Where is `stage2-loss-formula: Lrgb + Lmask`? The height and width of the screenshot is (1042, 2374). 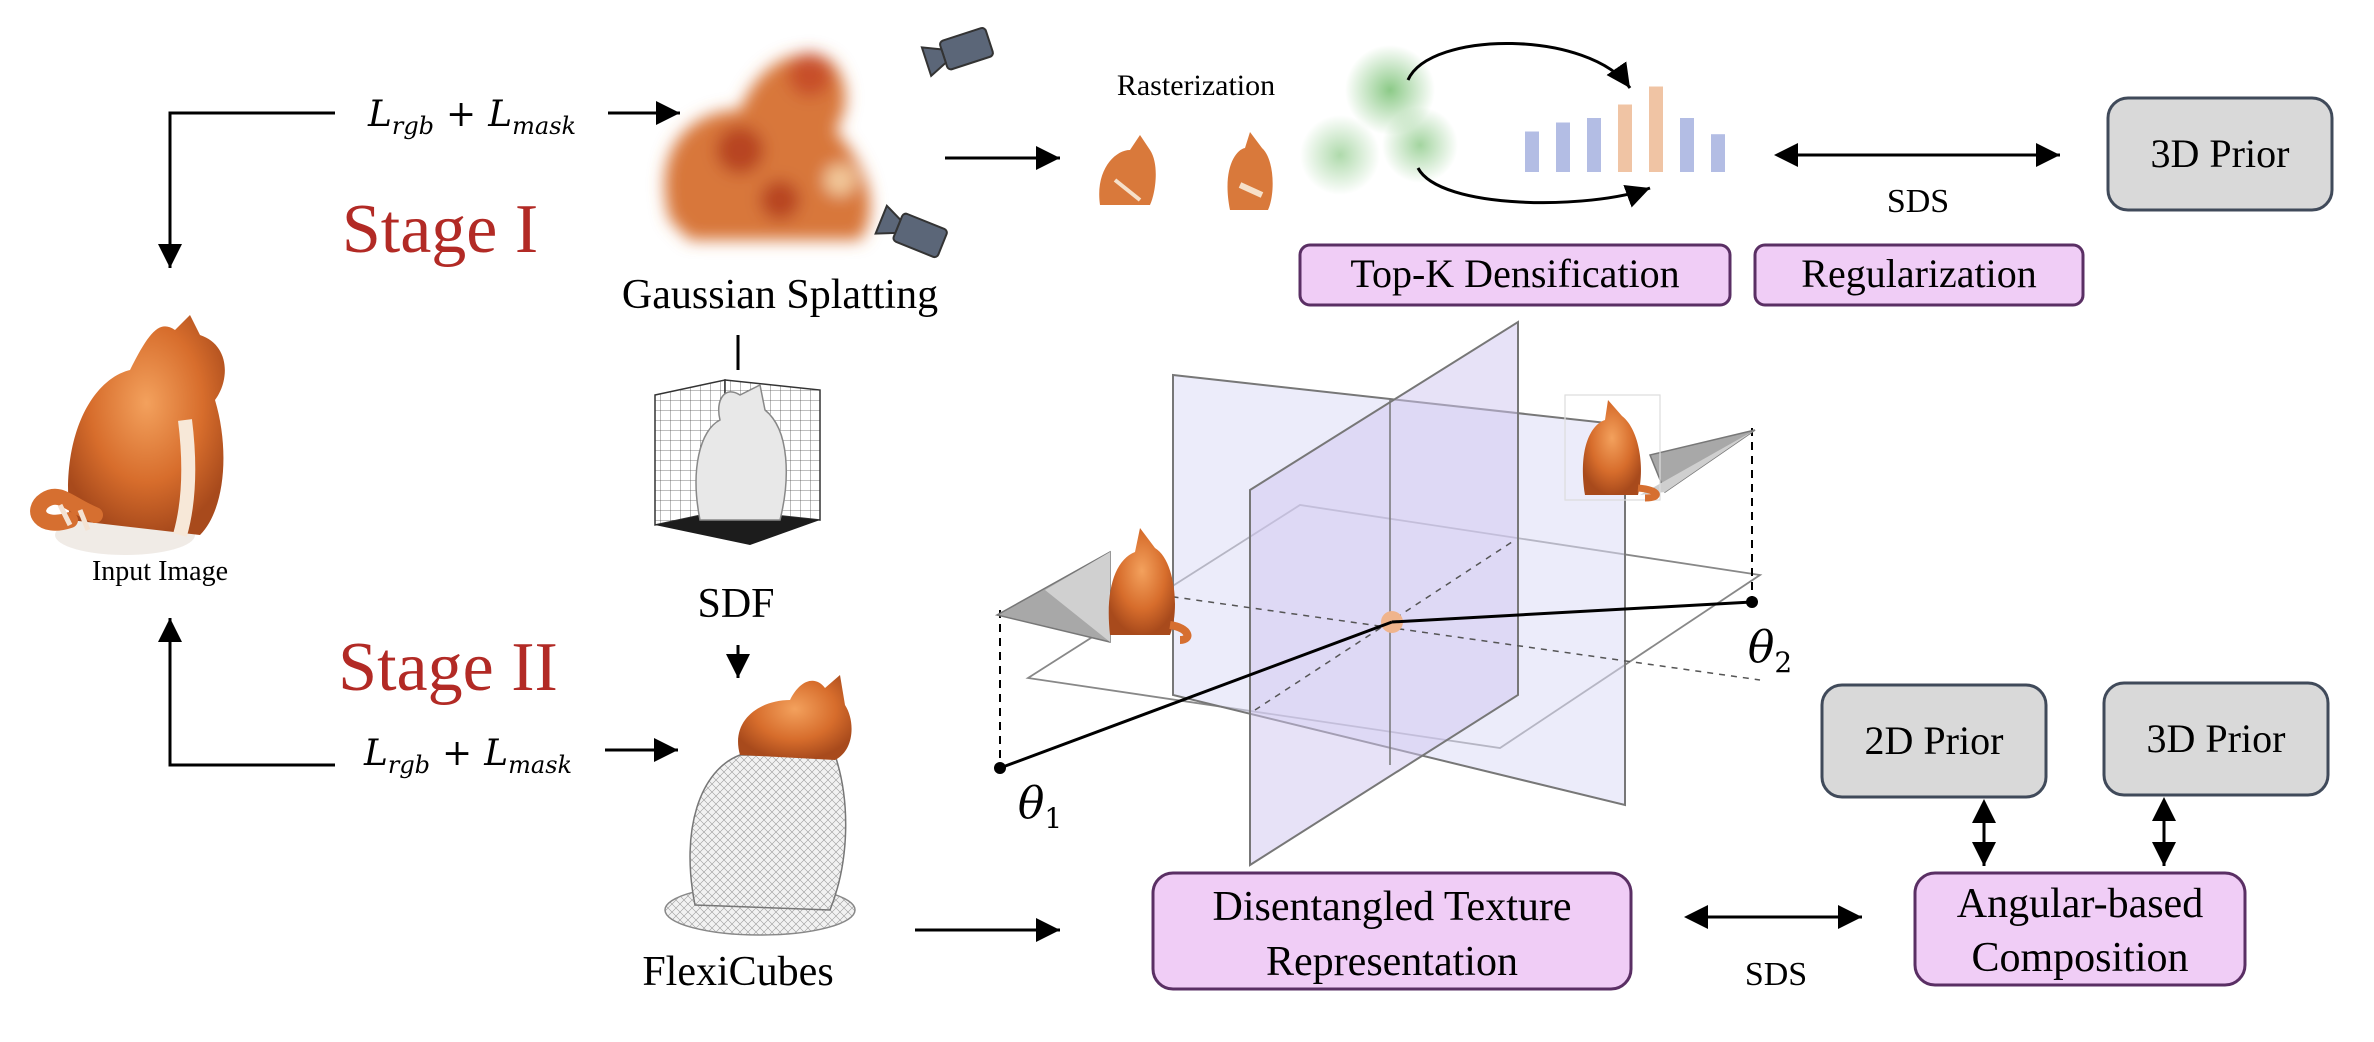 stage2-loss-formula: Lrgb + Lmask is located at coordinates (467, 756).